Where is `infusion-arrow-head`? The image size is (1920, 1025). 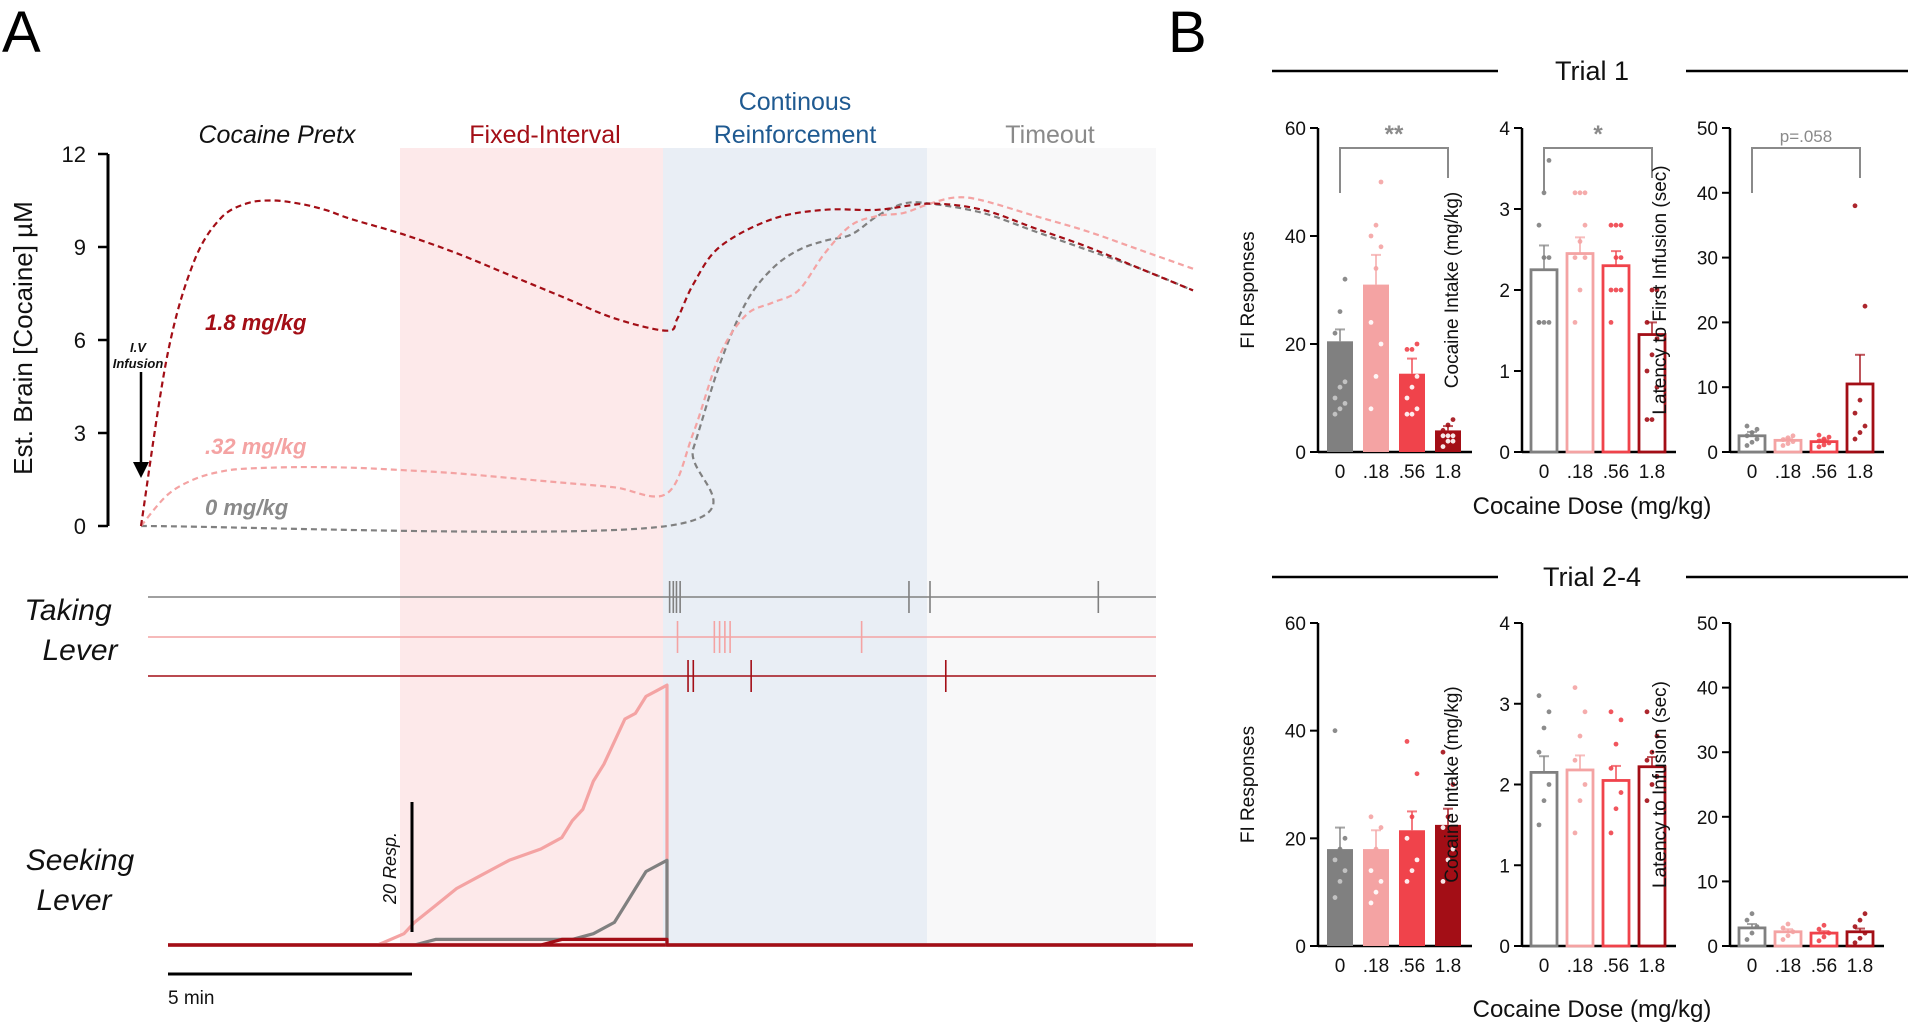 infusion-arrow-head is located at coordinates (141, 470).